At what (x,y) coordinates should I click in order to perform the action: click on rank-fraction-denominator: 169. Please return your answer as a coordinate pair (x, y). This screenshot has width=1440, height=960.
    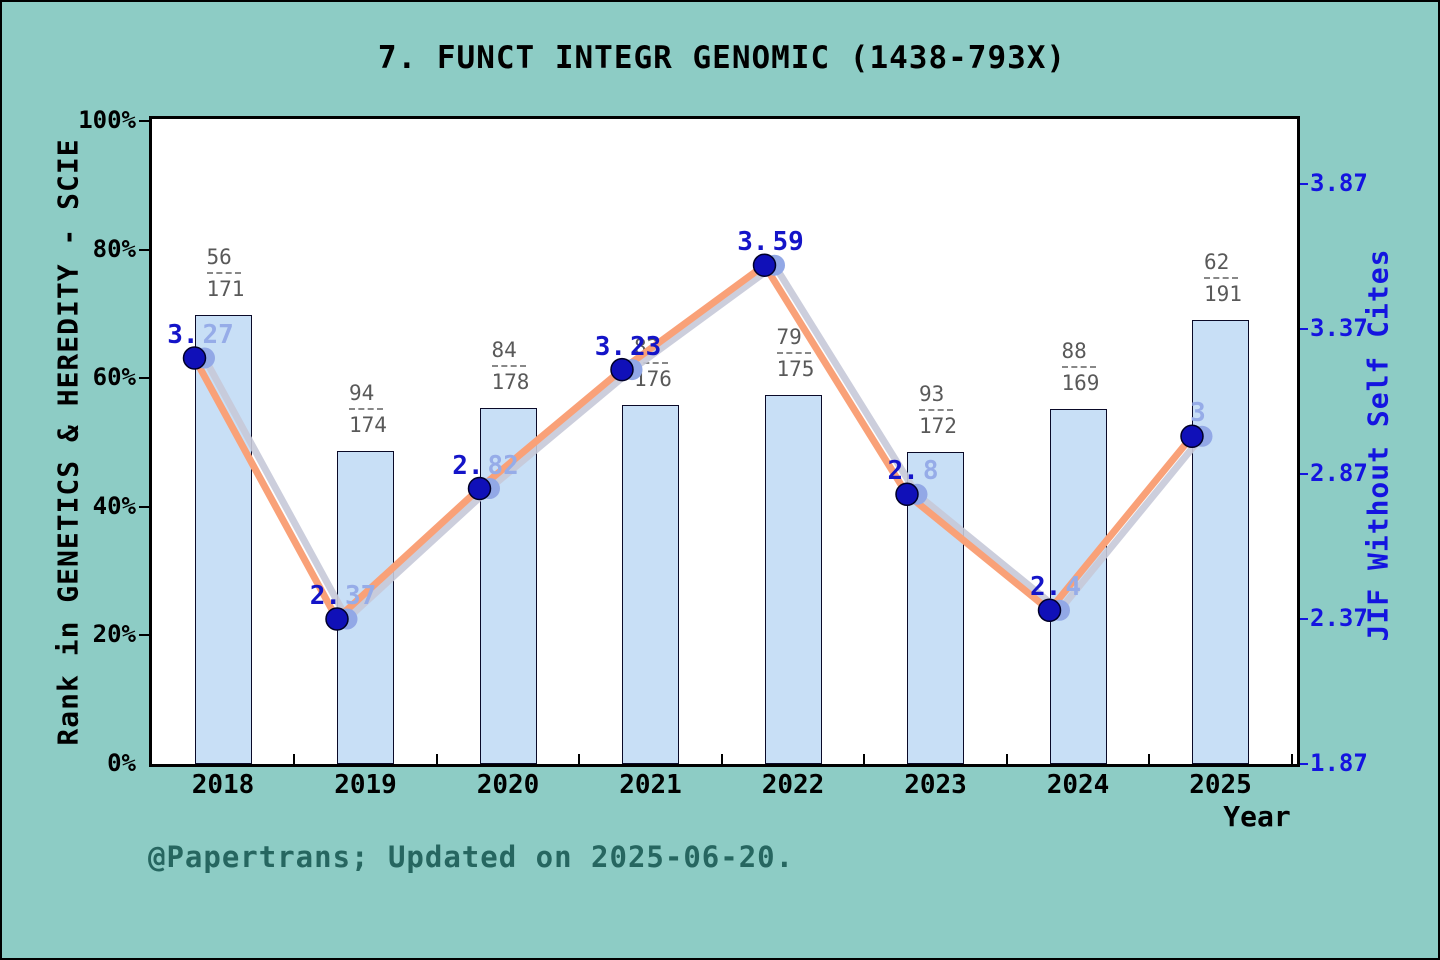
    Looking at the image, I should click on (1080, 383).